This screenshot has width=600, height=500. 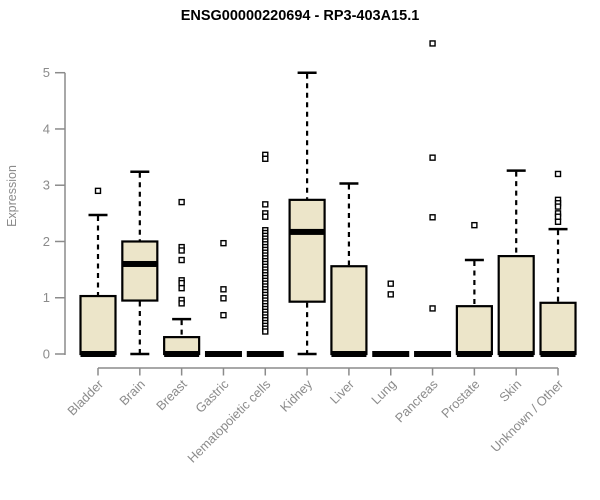 What do you see at coordinates (228, 421) in the screenshot?
I see `x-tick-label: Hematopoietic cells` at bounding box center [228, 421].